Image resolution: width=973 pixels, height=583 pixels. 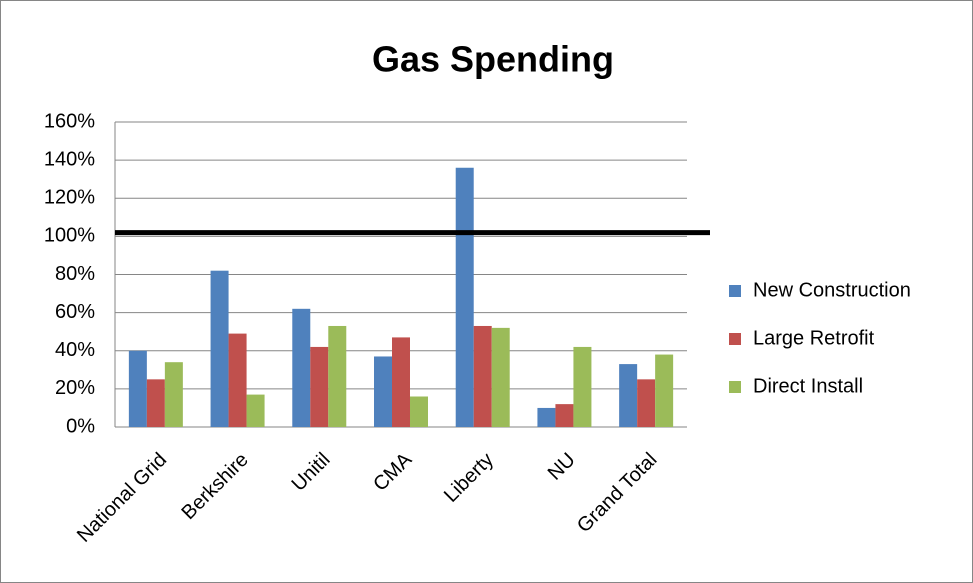 What do you see at coordinates (832, 290) in the screenshot?
I see `legend-label: New Construction` at bounding box center [832, 290].